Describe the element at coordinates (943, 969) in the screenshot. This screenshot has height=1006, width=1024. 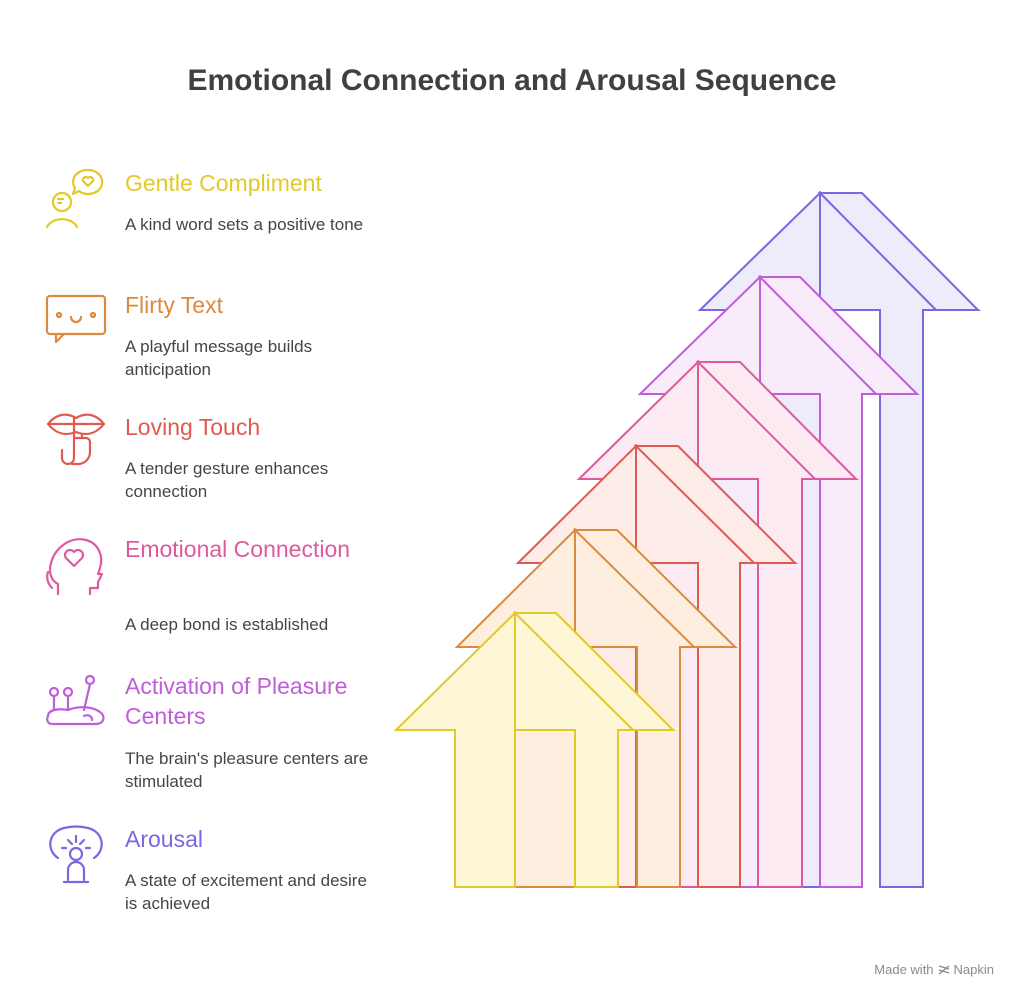
I see `napkin-logo-icon` at that location.